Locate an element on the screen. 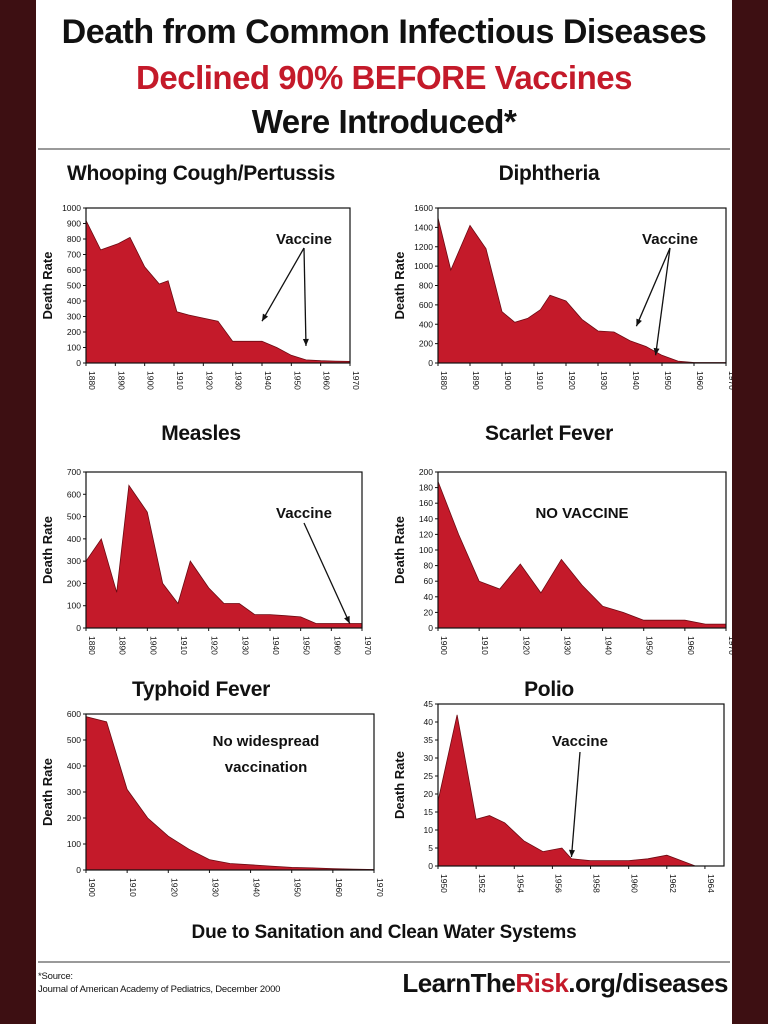 The height and width of the screenshot is (1024, 768). plot-frame is located at coordinates (581, 785).